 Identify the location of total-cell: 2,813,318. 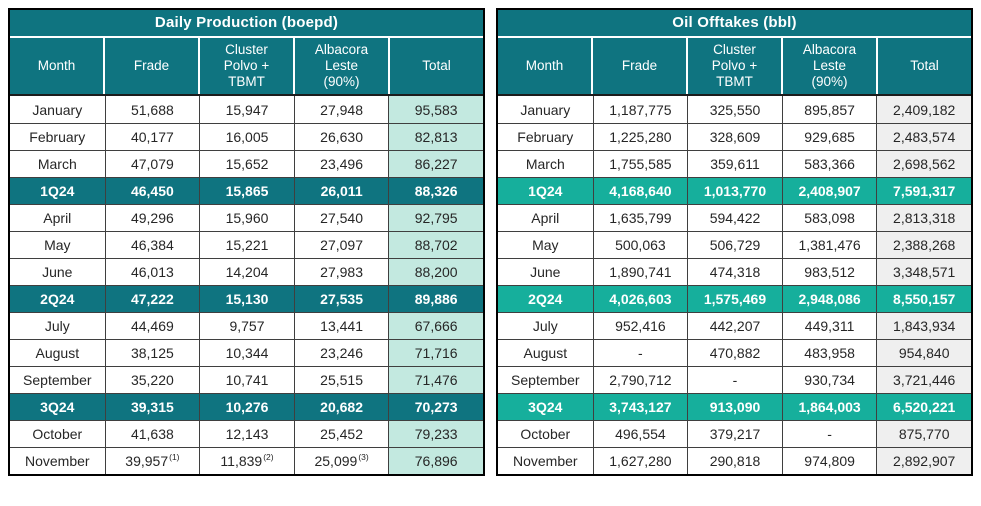
(923, 218).